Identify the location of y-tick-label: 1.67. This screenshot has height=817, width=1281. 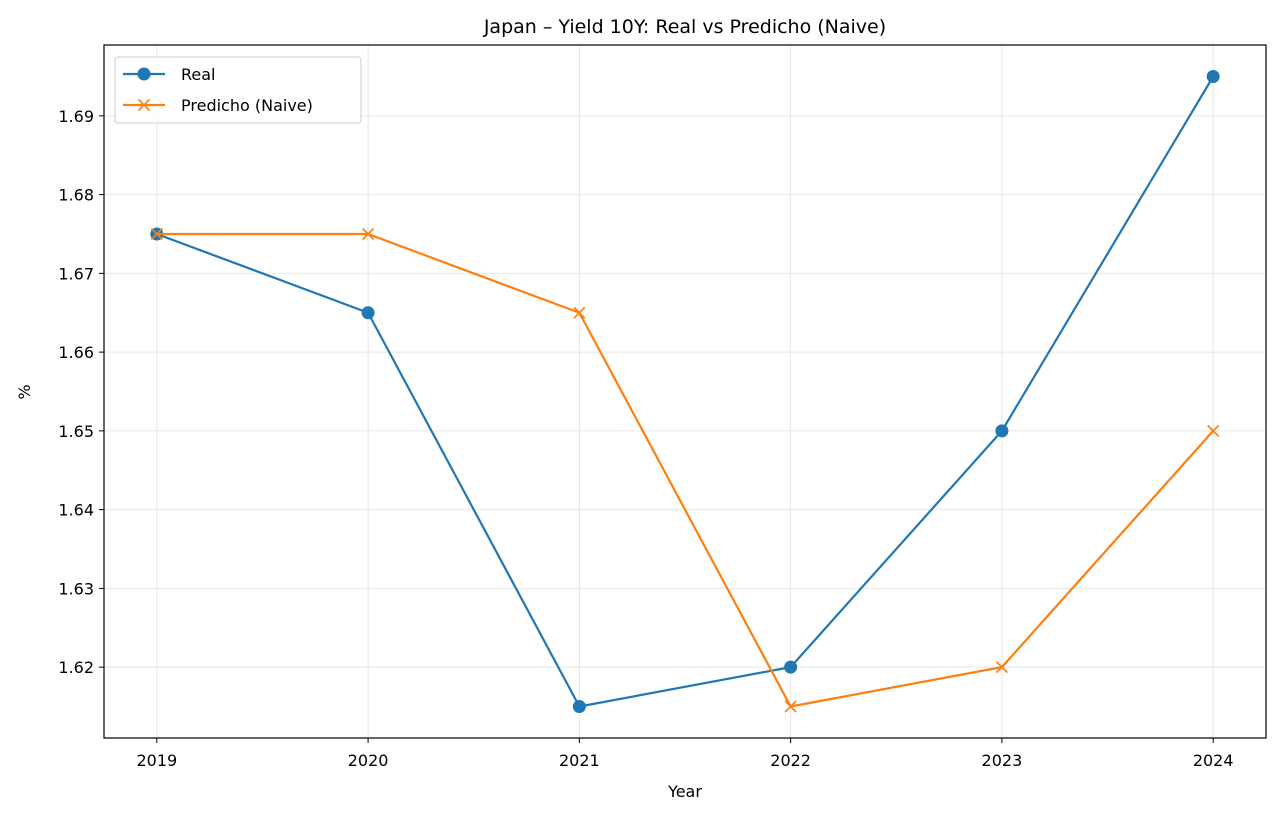
(76, 273).